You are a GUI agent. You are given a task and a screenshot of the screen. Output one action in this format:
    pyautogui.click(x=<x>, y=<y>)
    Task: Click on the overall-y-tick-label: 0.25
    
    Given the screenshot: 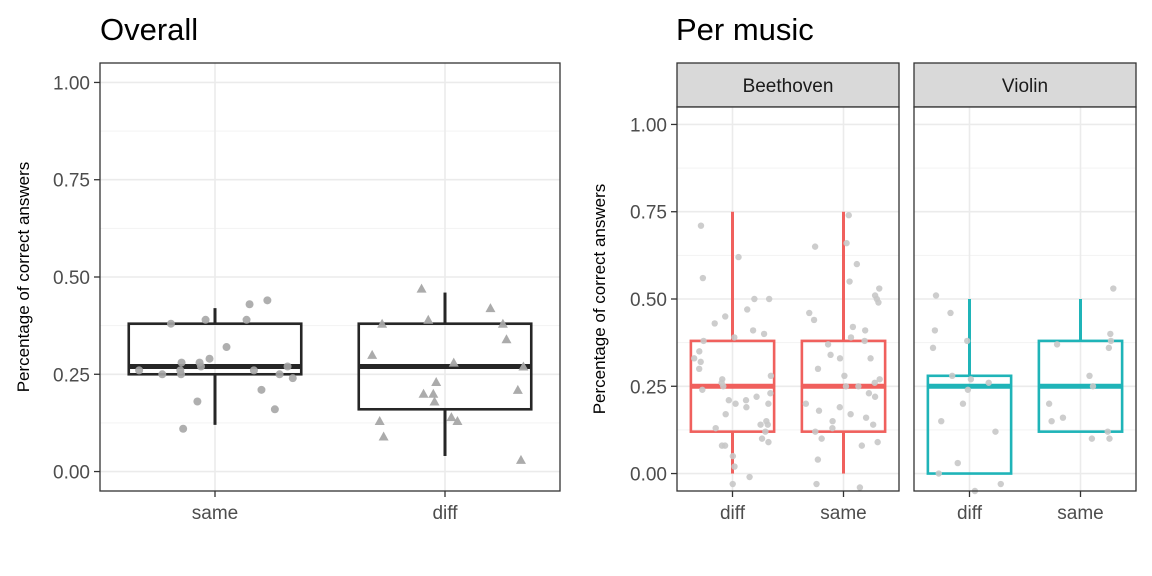 What is the action you would take?
    pyautogui.click(x=71, y=375)
    